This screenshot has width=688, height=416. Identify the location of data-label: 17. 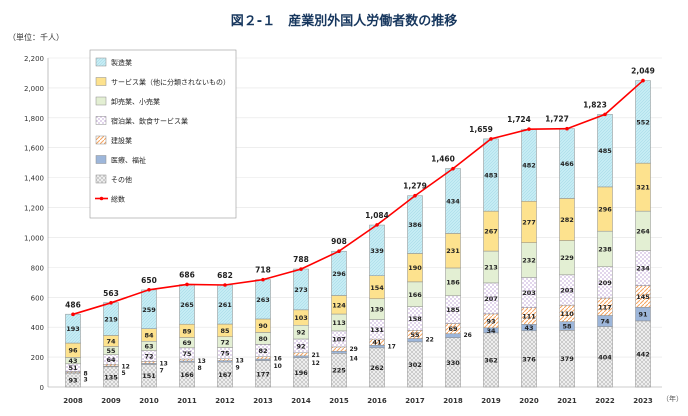
(392, 346).